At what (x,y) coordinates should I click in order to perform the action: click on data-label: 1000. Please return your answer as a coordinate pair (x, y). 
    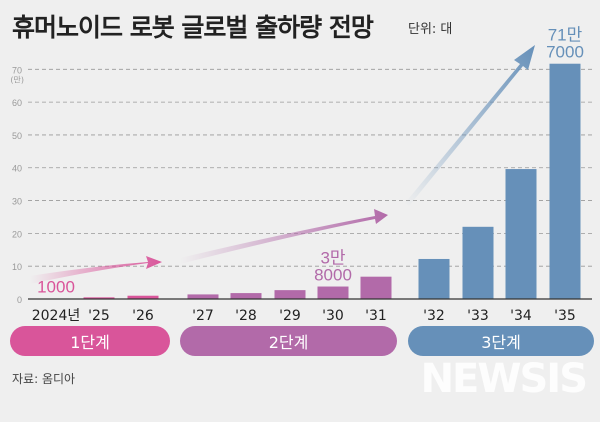
    Looking at the image, I should click on (56, 287).